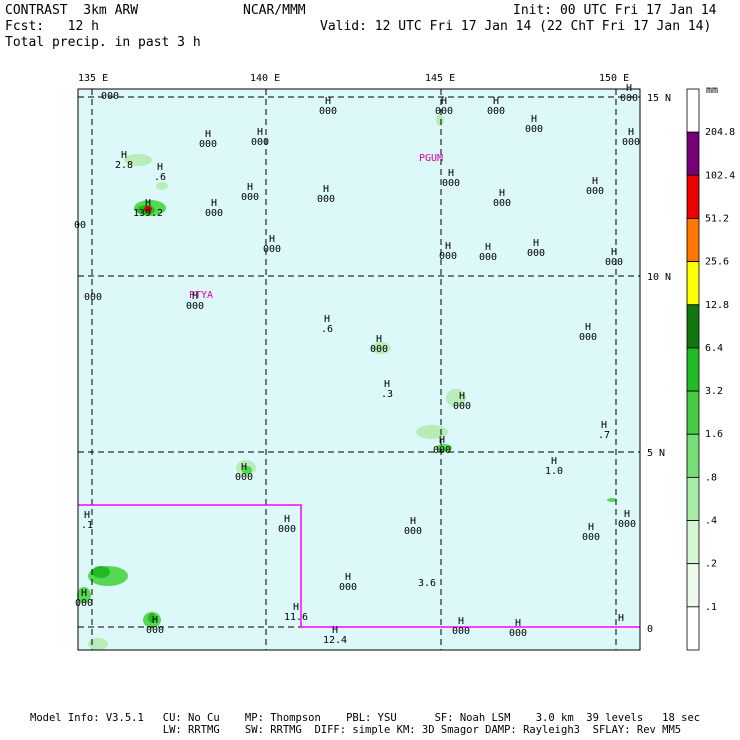 The height and width of the screenshot is (740, 740). I want to click on precip-value: 1.0, so click(554, 471).